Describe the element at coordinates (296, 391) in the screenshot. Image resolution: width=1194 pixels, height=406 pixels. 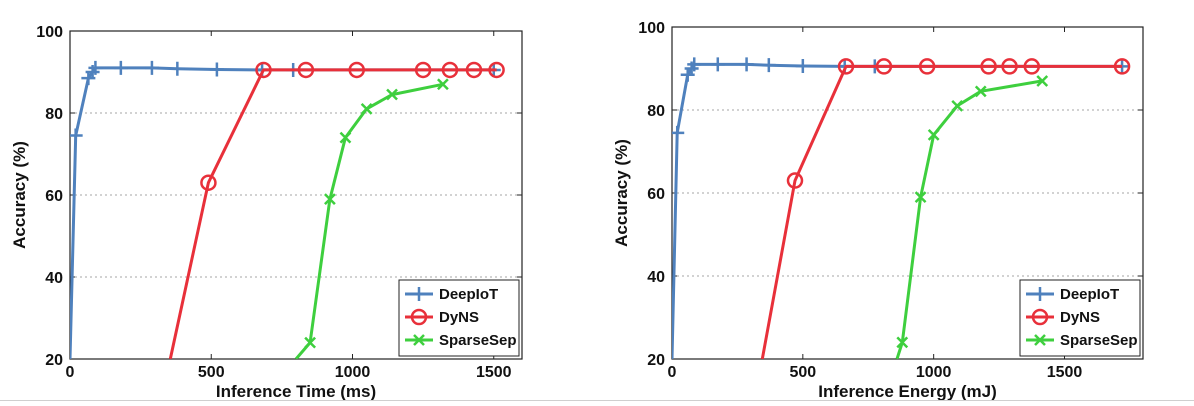
I see `x-axis-title: Inference Time (ms)` at that location.